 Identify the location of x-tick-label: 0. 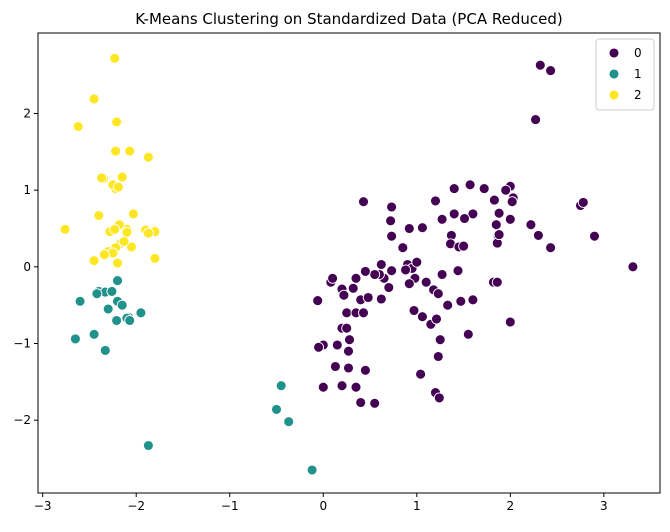
(323, 506).